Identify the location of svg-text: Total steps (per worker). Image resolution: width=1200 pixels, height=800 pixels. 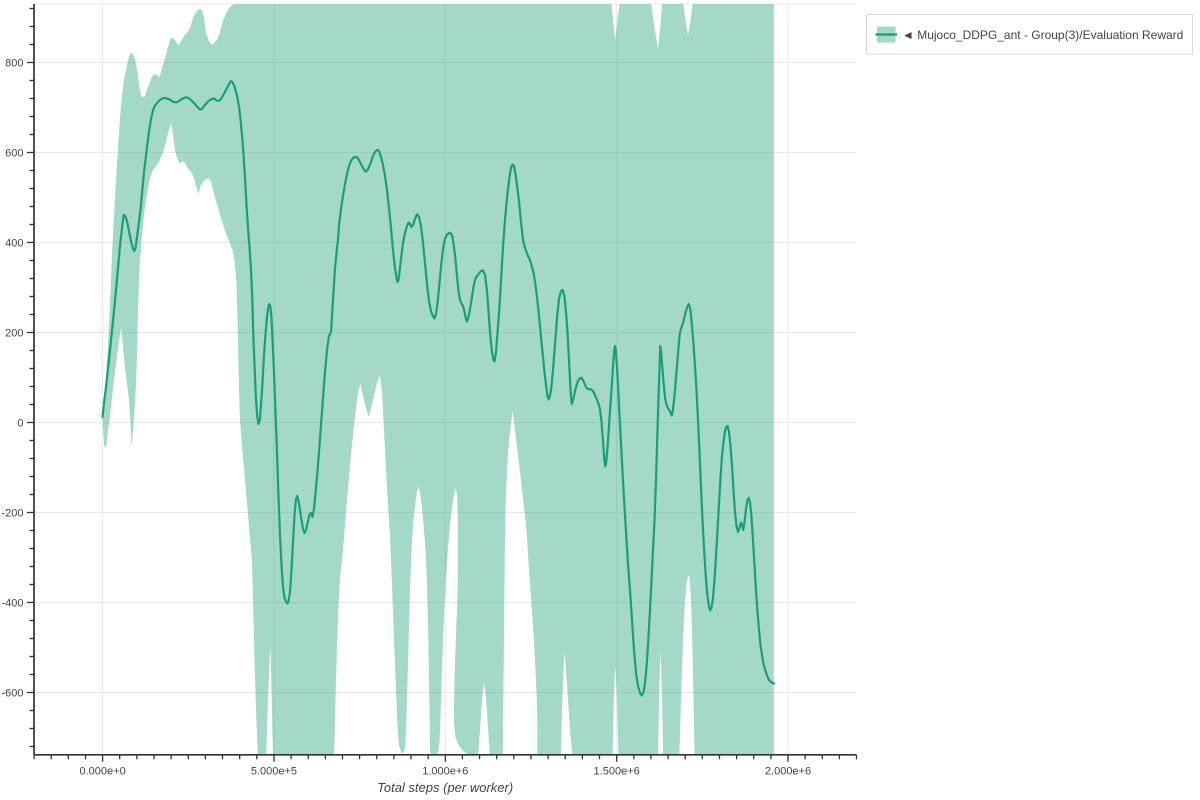
(445, 787).